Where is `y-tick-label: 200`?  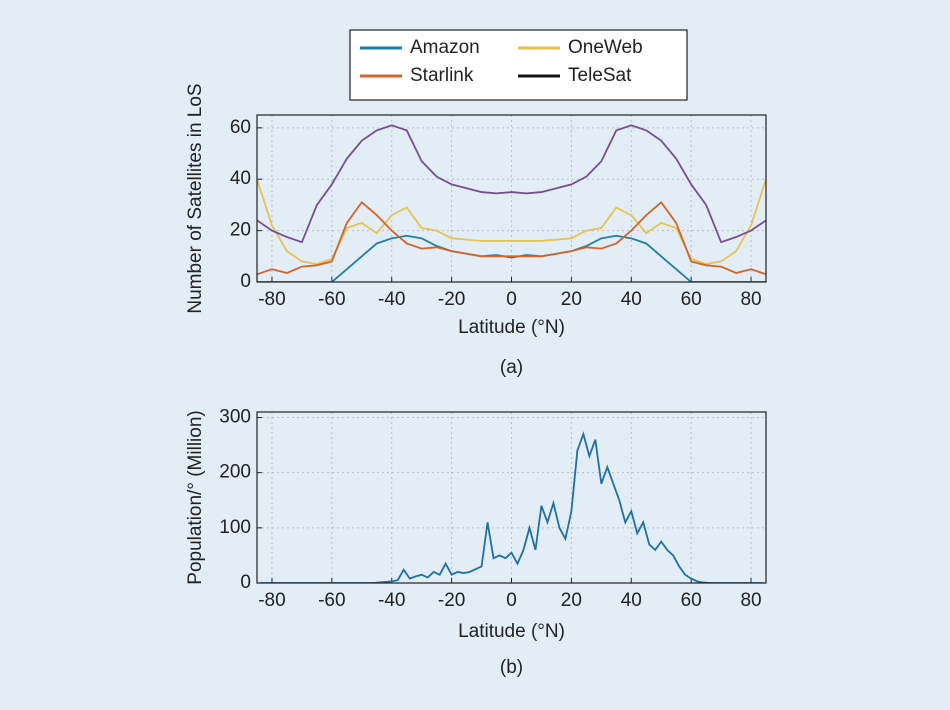
y-tick-label: 200 is located at coordinates (235, 472).